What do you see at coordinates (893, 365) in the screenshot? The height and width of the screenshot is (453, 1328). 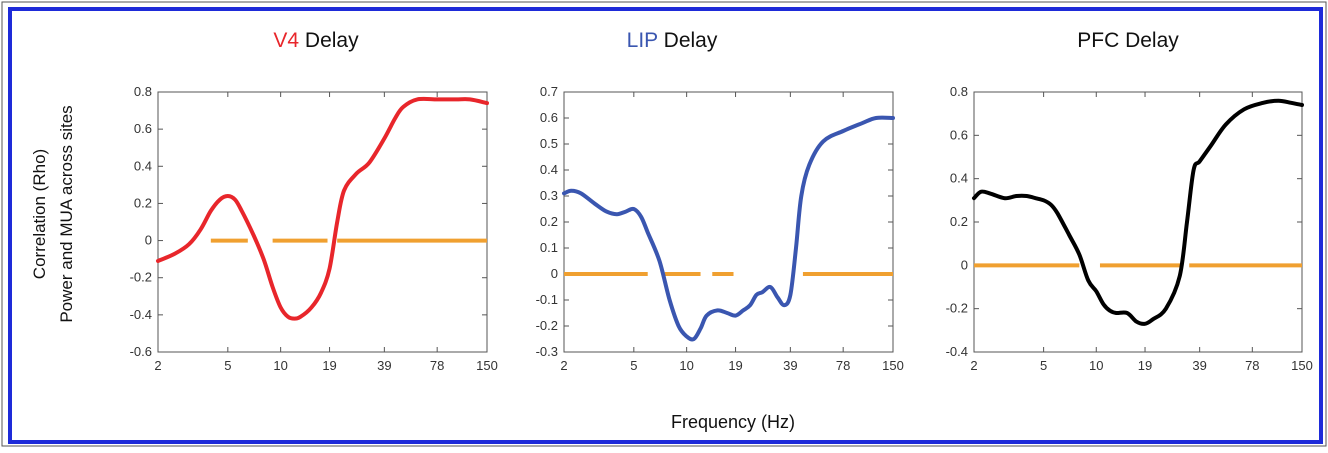 I see `lip-xtick-label: 150` at bounding box center [893, 365].